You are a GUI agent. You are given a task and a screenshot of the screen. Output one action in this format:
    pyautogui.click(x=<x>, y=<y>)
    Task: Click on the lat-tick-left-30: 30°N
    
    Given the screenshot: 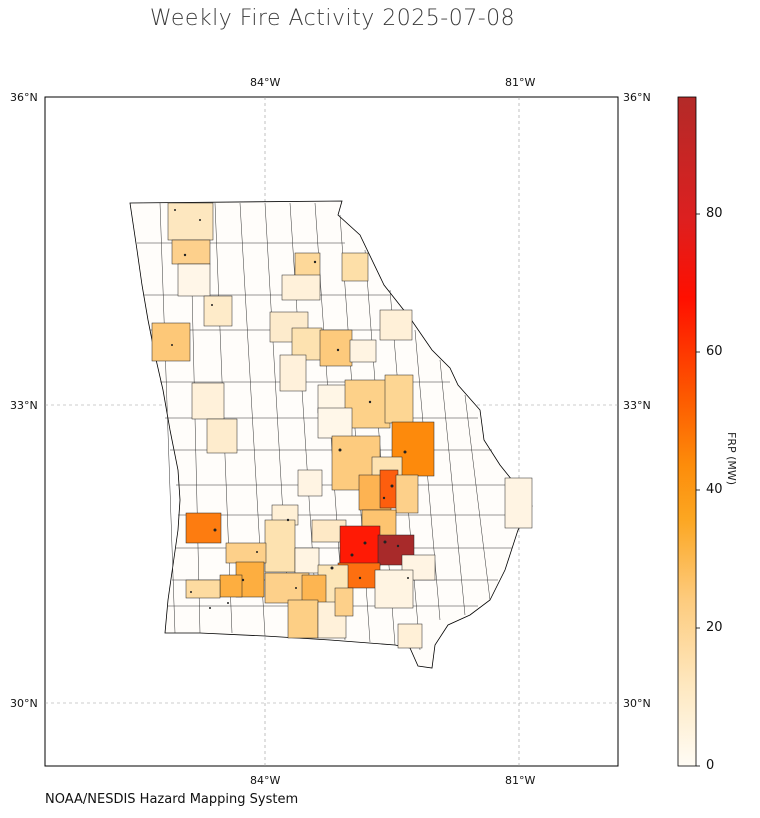 What is the action you would take?
    pyautogui.click(x=24, y=703)
    